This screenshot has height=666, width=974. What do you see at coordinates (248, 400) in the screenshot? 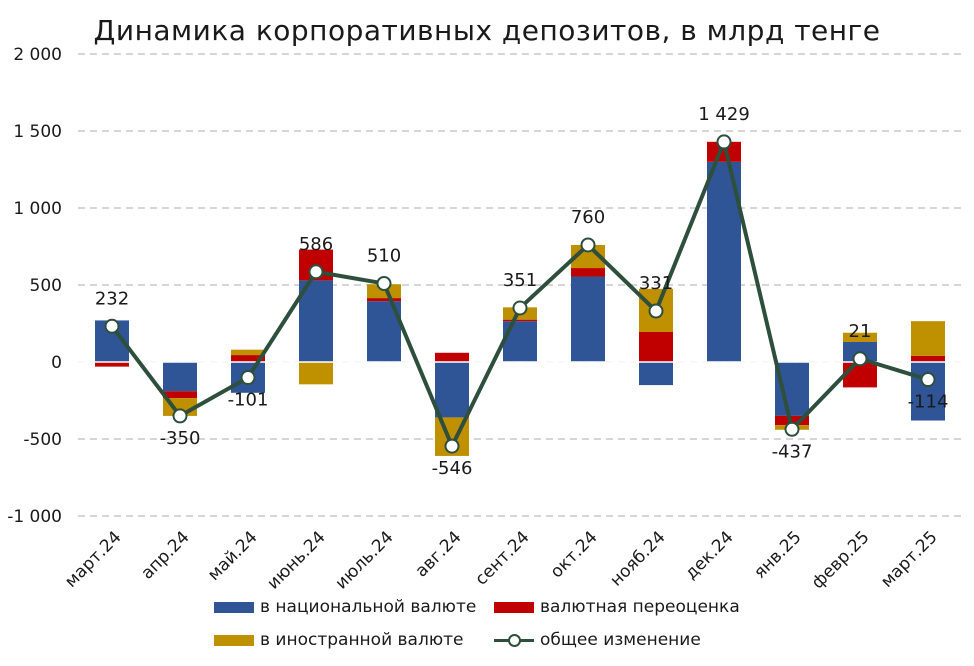
I see `data-label: -101` at bounding box center [248, 400].